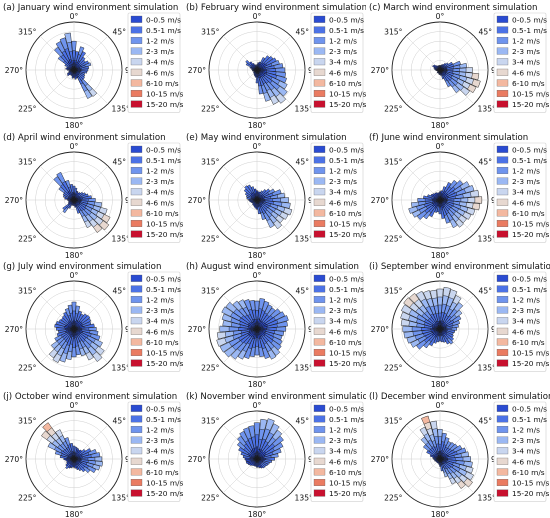 Image resolution: width=550 pixels, height=518 pixels. I want to click on panel-title: (l) December wind environment simulation, so click(459, 397).